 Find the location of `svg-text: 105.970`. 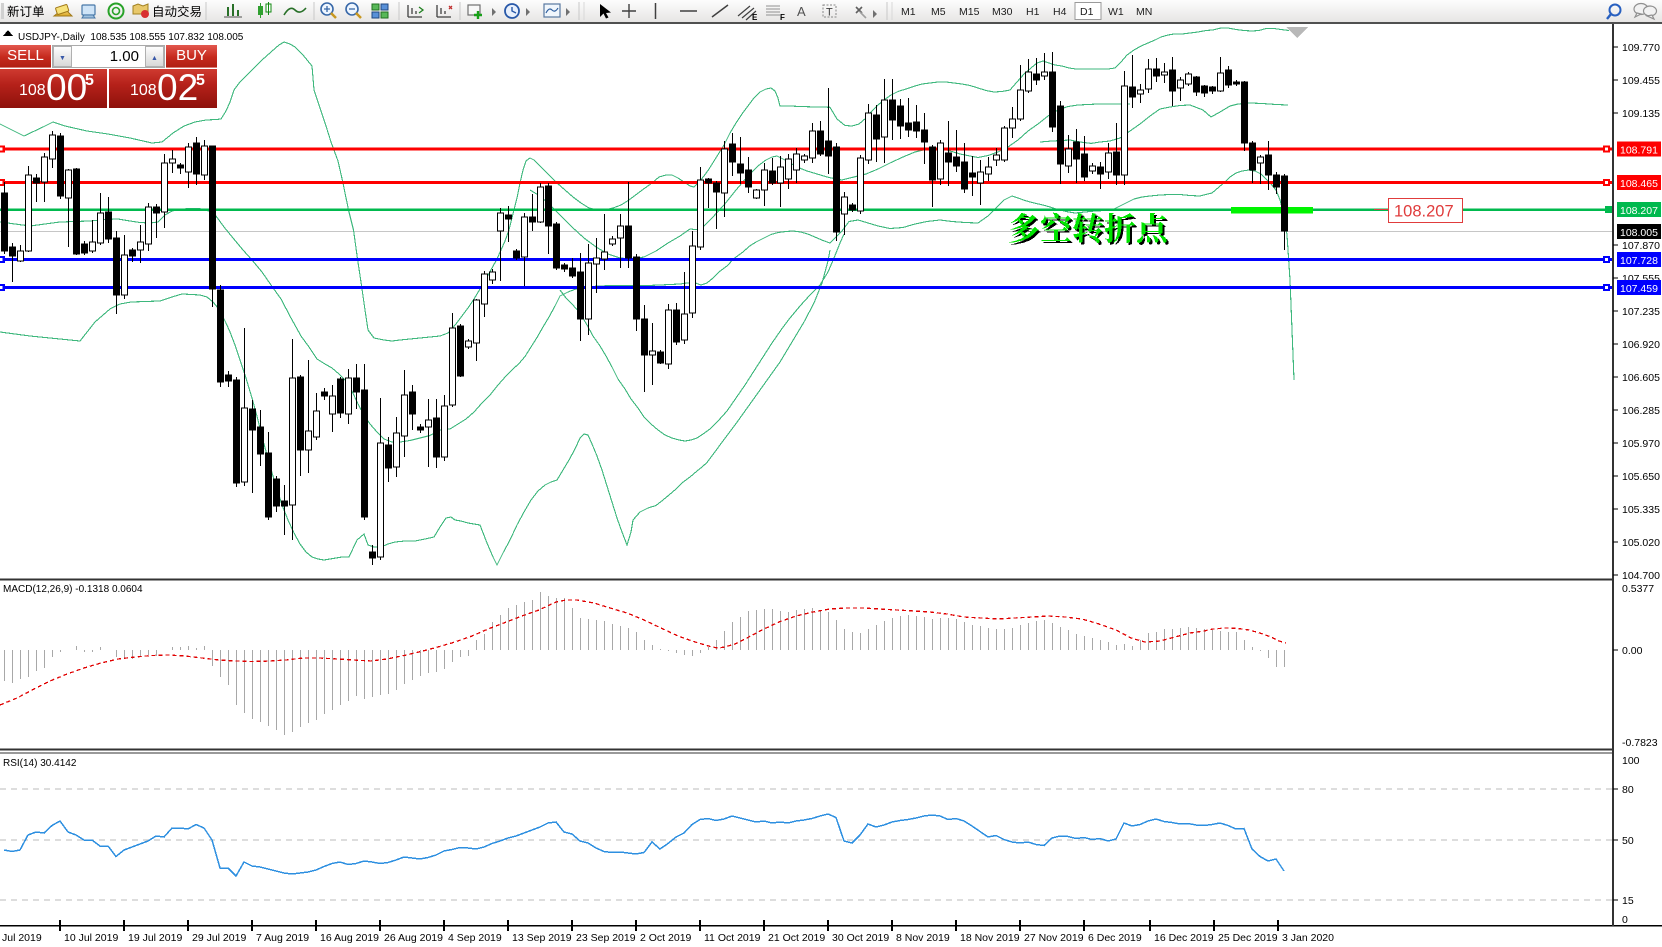

svg-text: 105.970 is located at coordinates (1641, 444).